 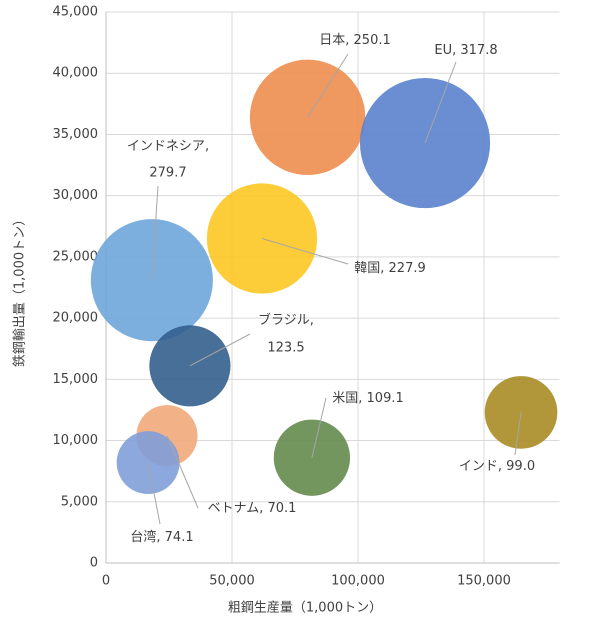 I want to click on y-axis-title: 鉄鋼輸出量（1,000トン）, so click(x=20, y=290).